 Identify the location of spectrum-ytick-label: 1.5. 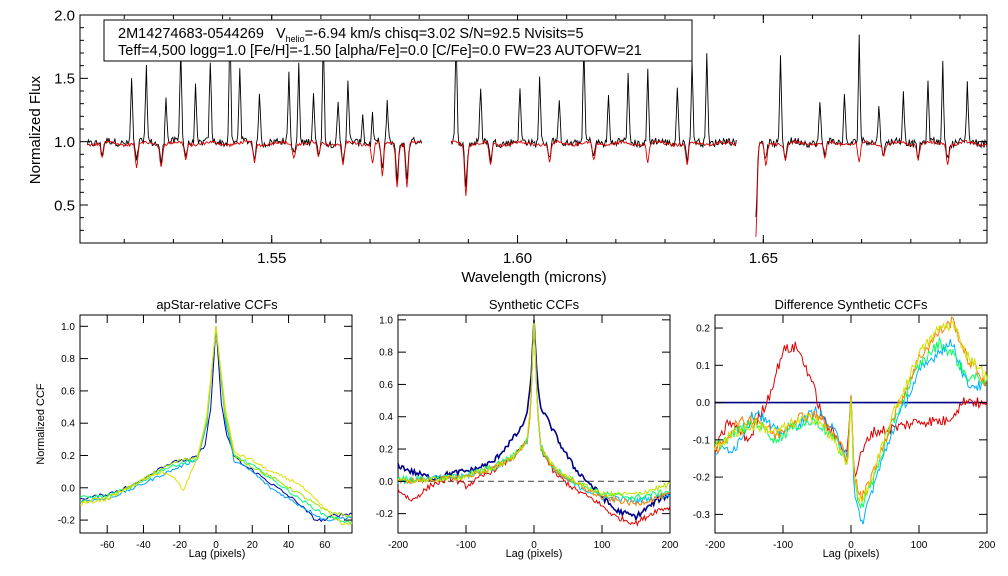
(64, 79).